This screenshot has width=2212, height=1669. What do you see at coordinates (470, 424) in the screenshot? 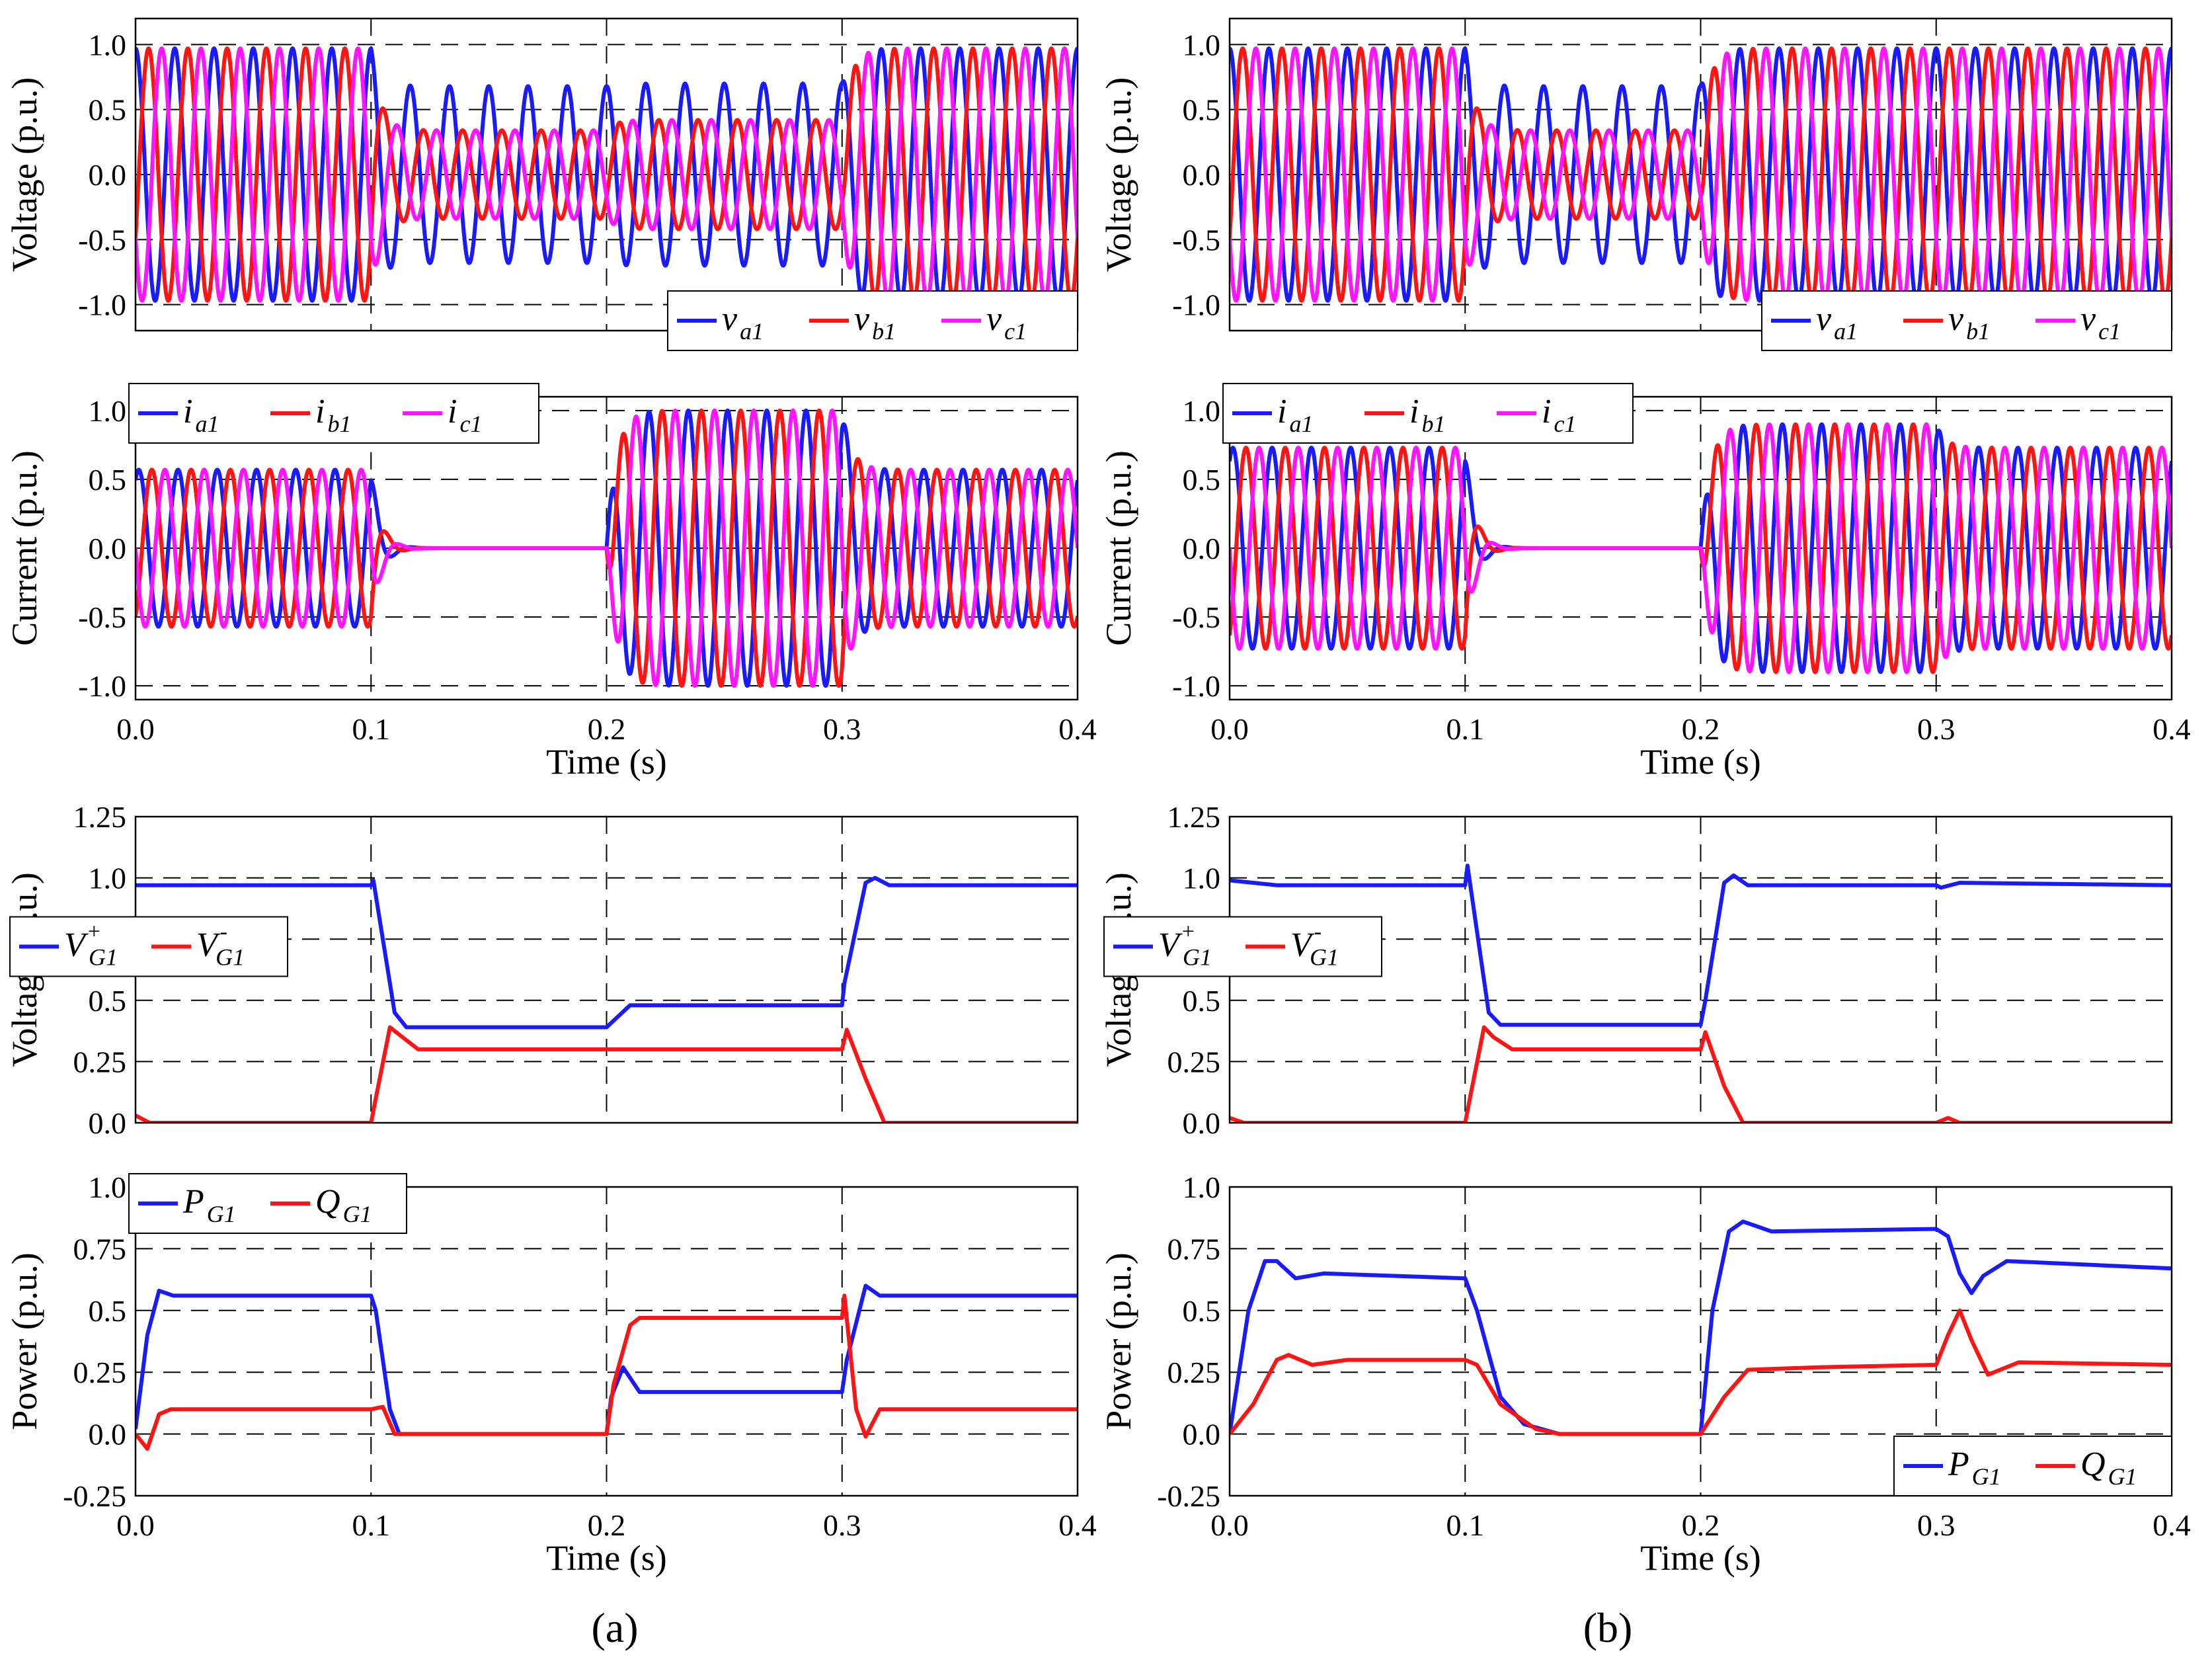
I see `chart-a-current-legend-subscript-2: c1` at bounding box center [470, 424].